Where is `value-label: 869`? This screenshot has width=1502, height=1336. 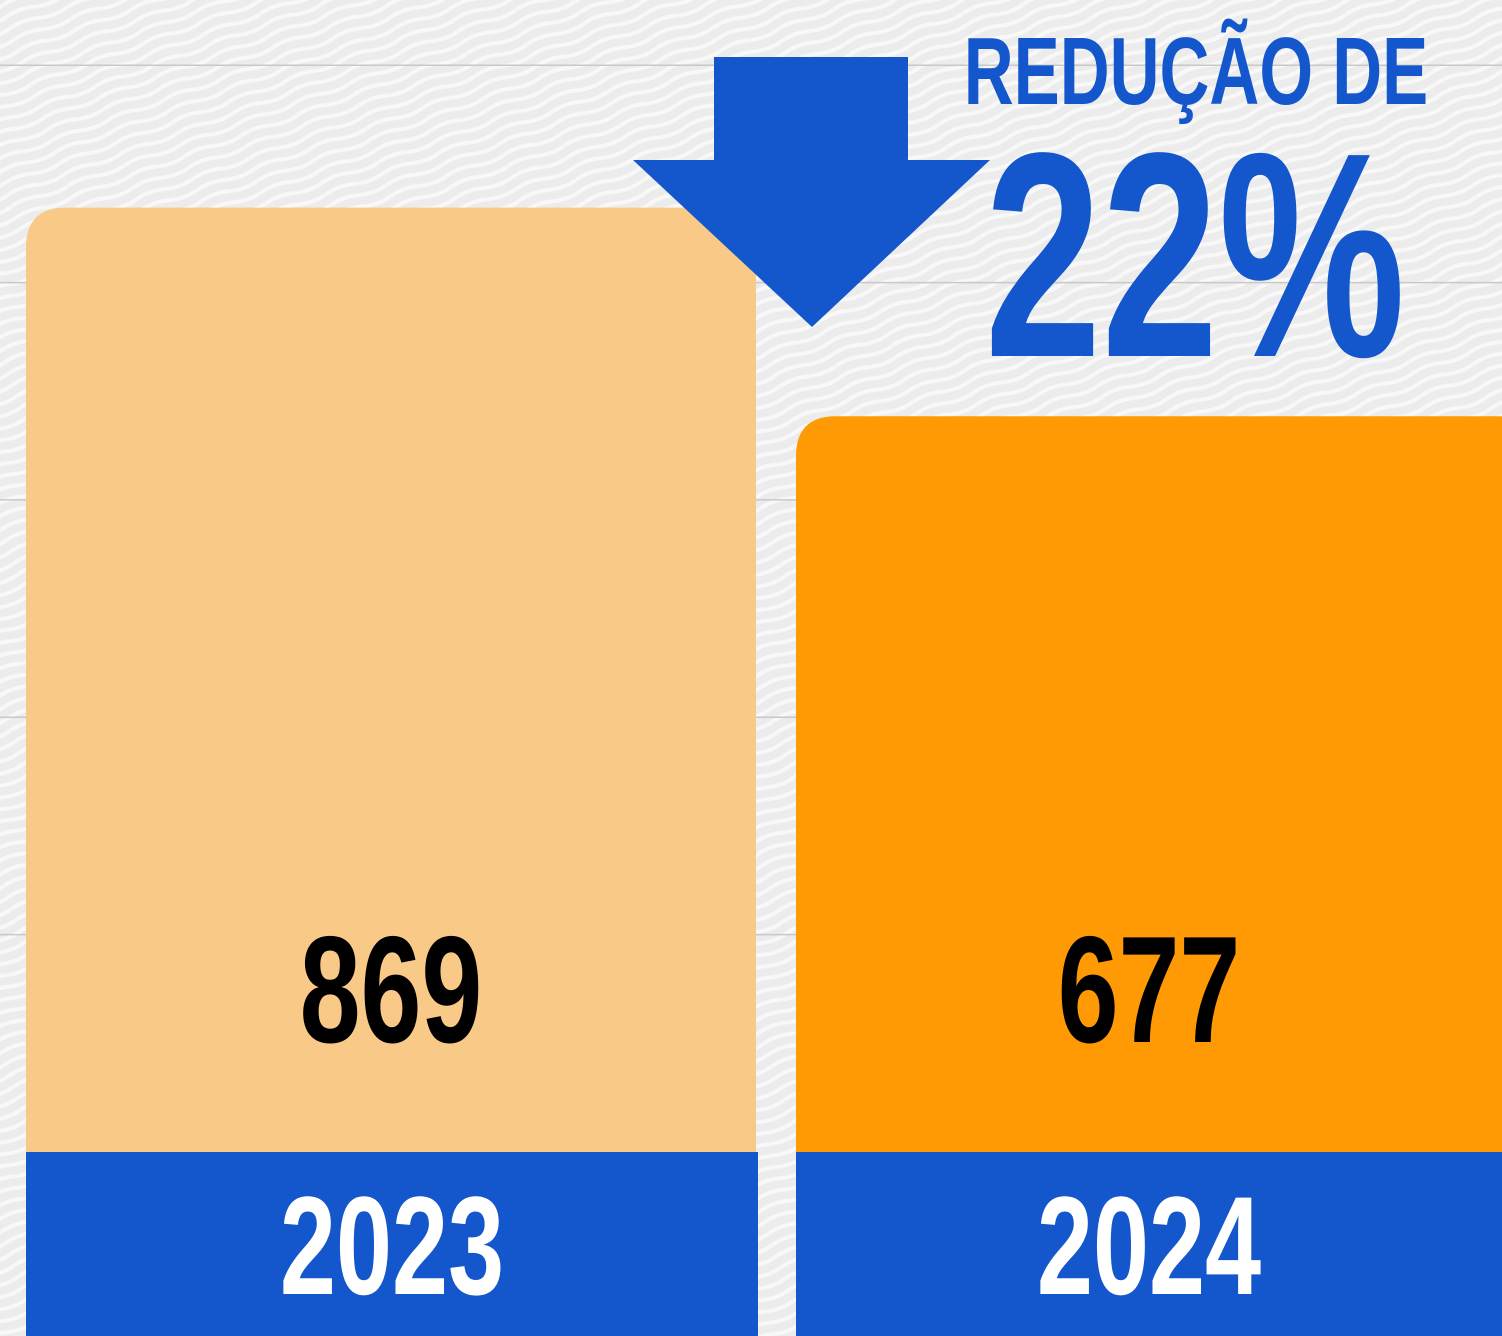
value-label: 869 is located at coordinates (391, 990).